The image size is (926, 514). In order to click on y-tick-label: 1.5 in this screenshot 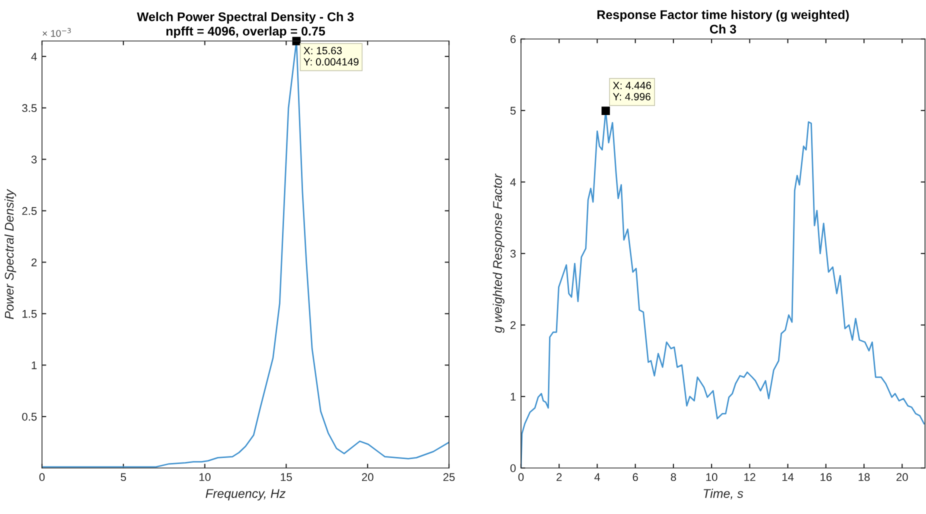, I will do `click(29, 314)`.